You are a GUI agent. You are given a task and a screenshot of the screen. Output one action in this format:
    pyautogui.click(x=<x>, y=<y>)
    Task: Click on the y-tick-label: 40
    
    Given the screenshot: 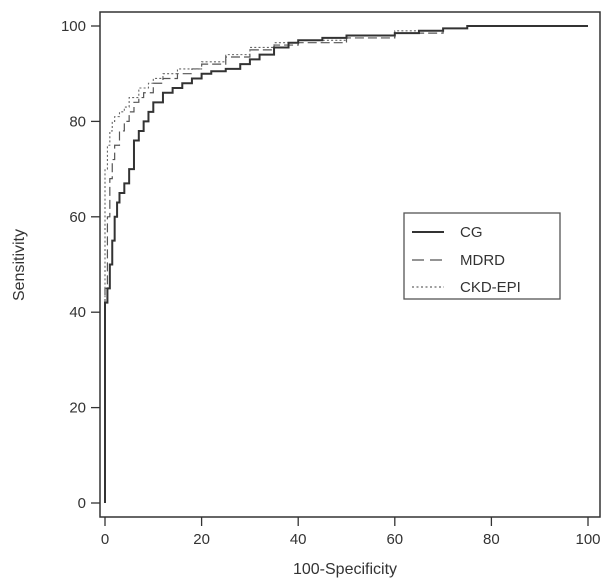 What is the action you would take?
    pyautogui.click(x=77, y=312)
    